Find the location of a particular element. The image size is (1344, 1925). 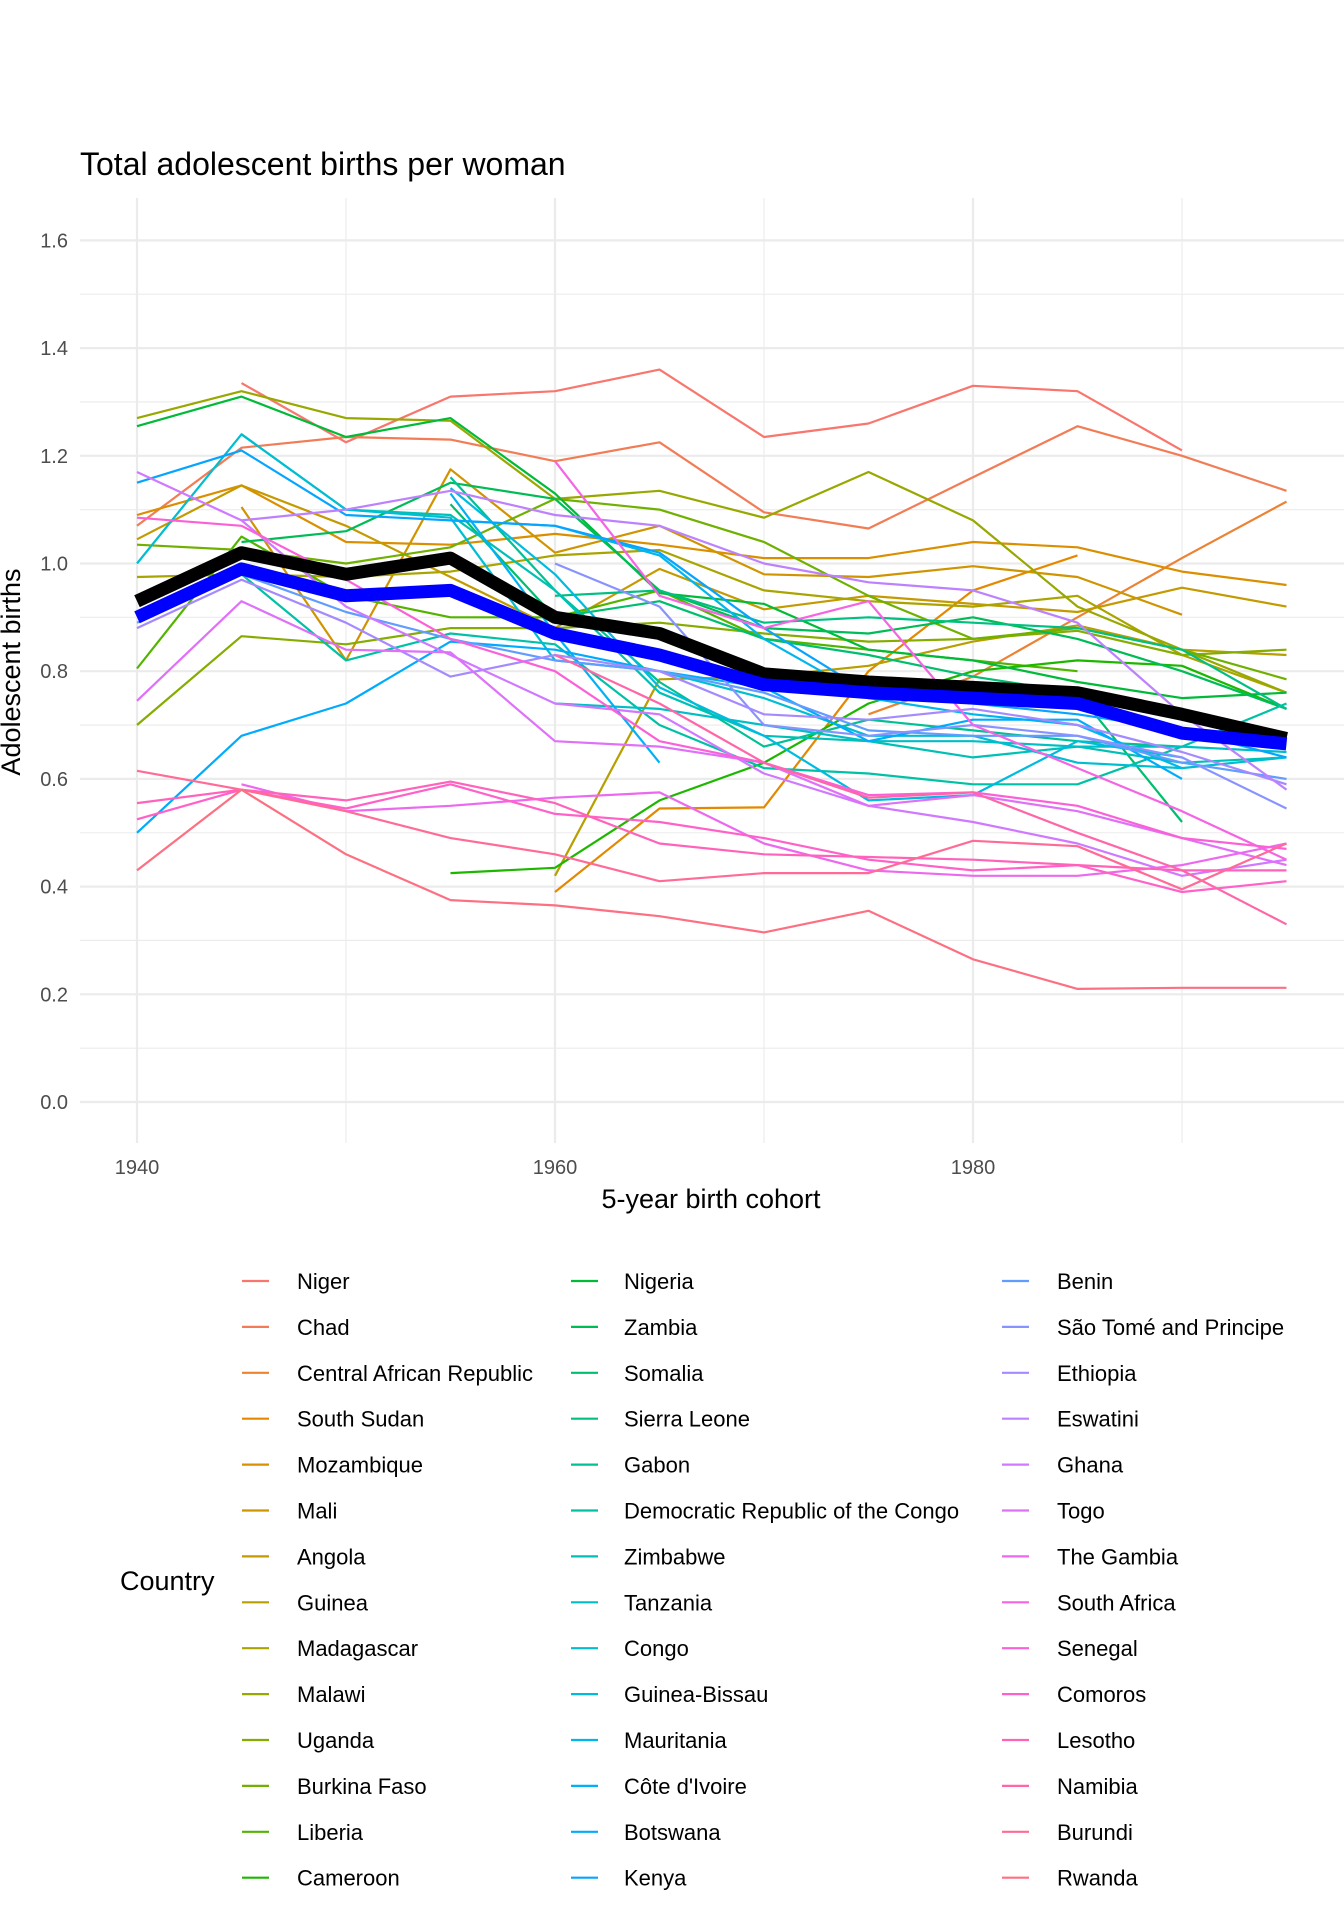

y-tick-label: 1.2 is located at coordinates (54, 457).